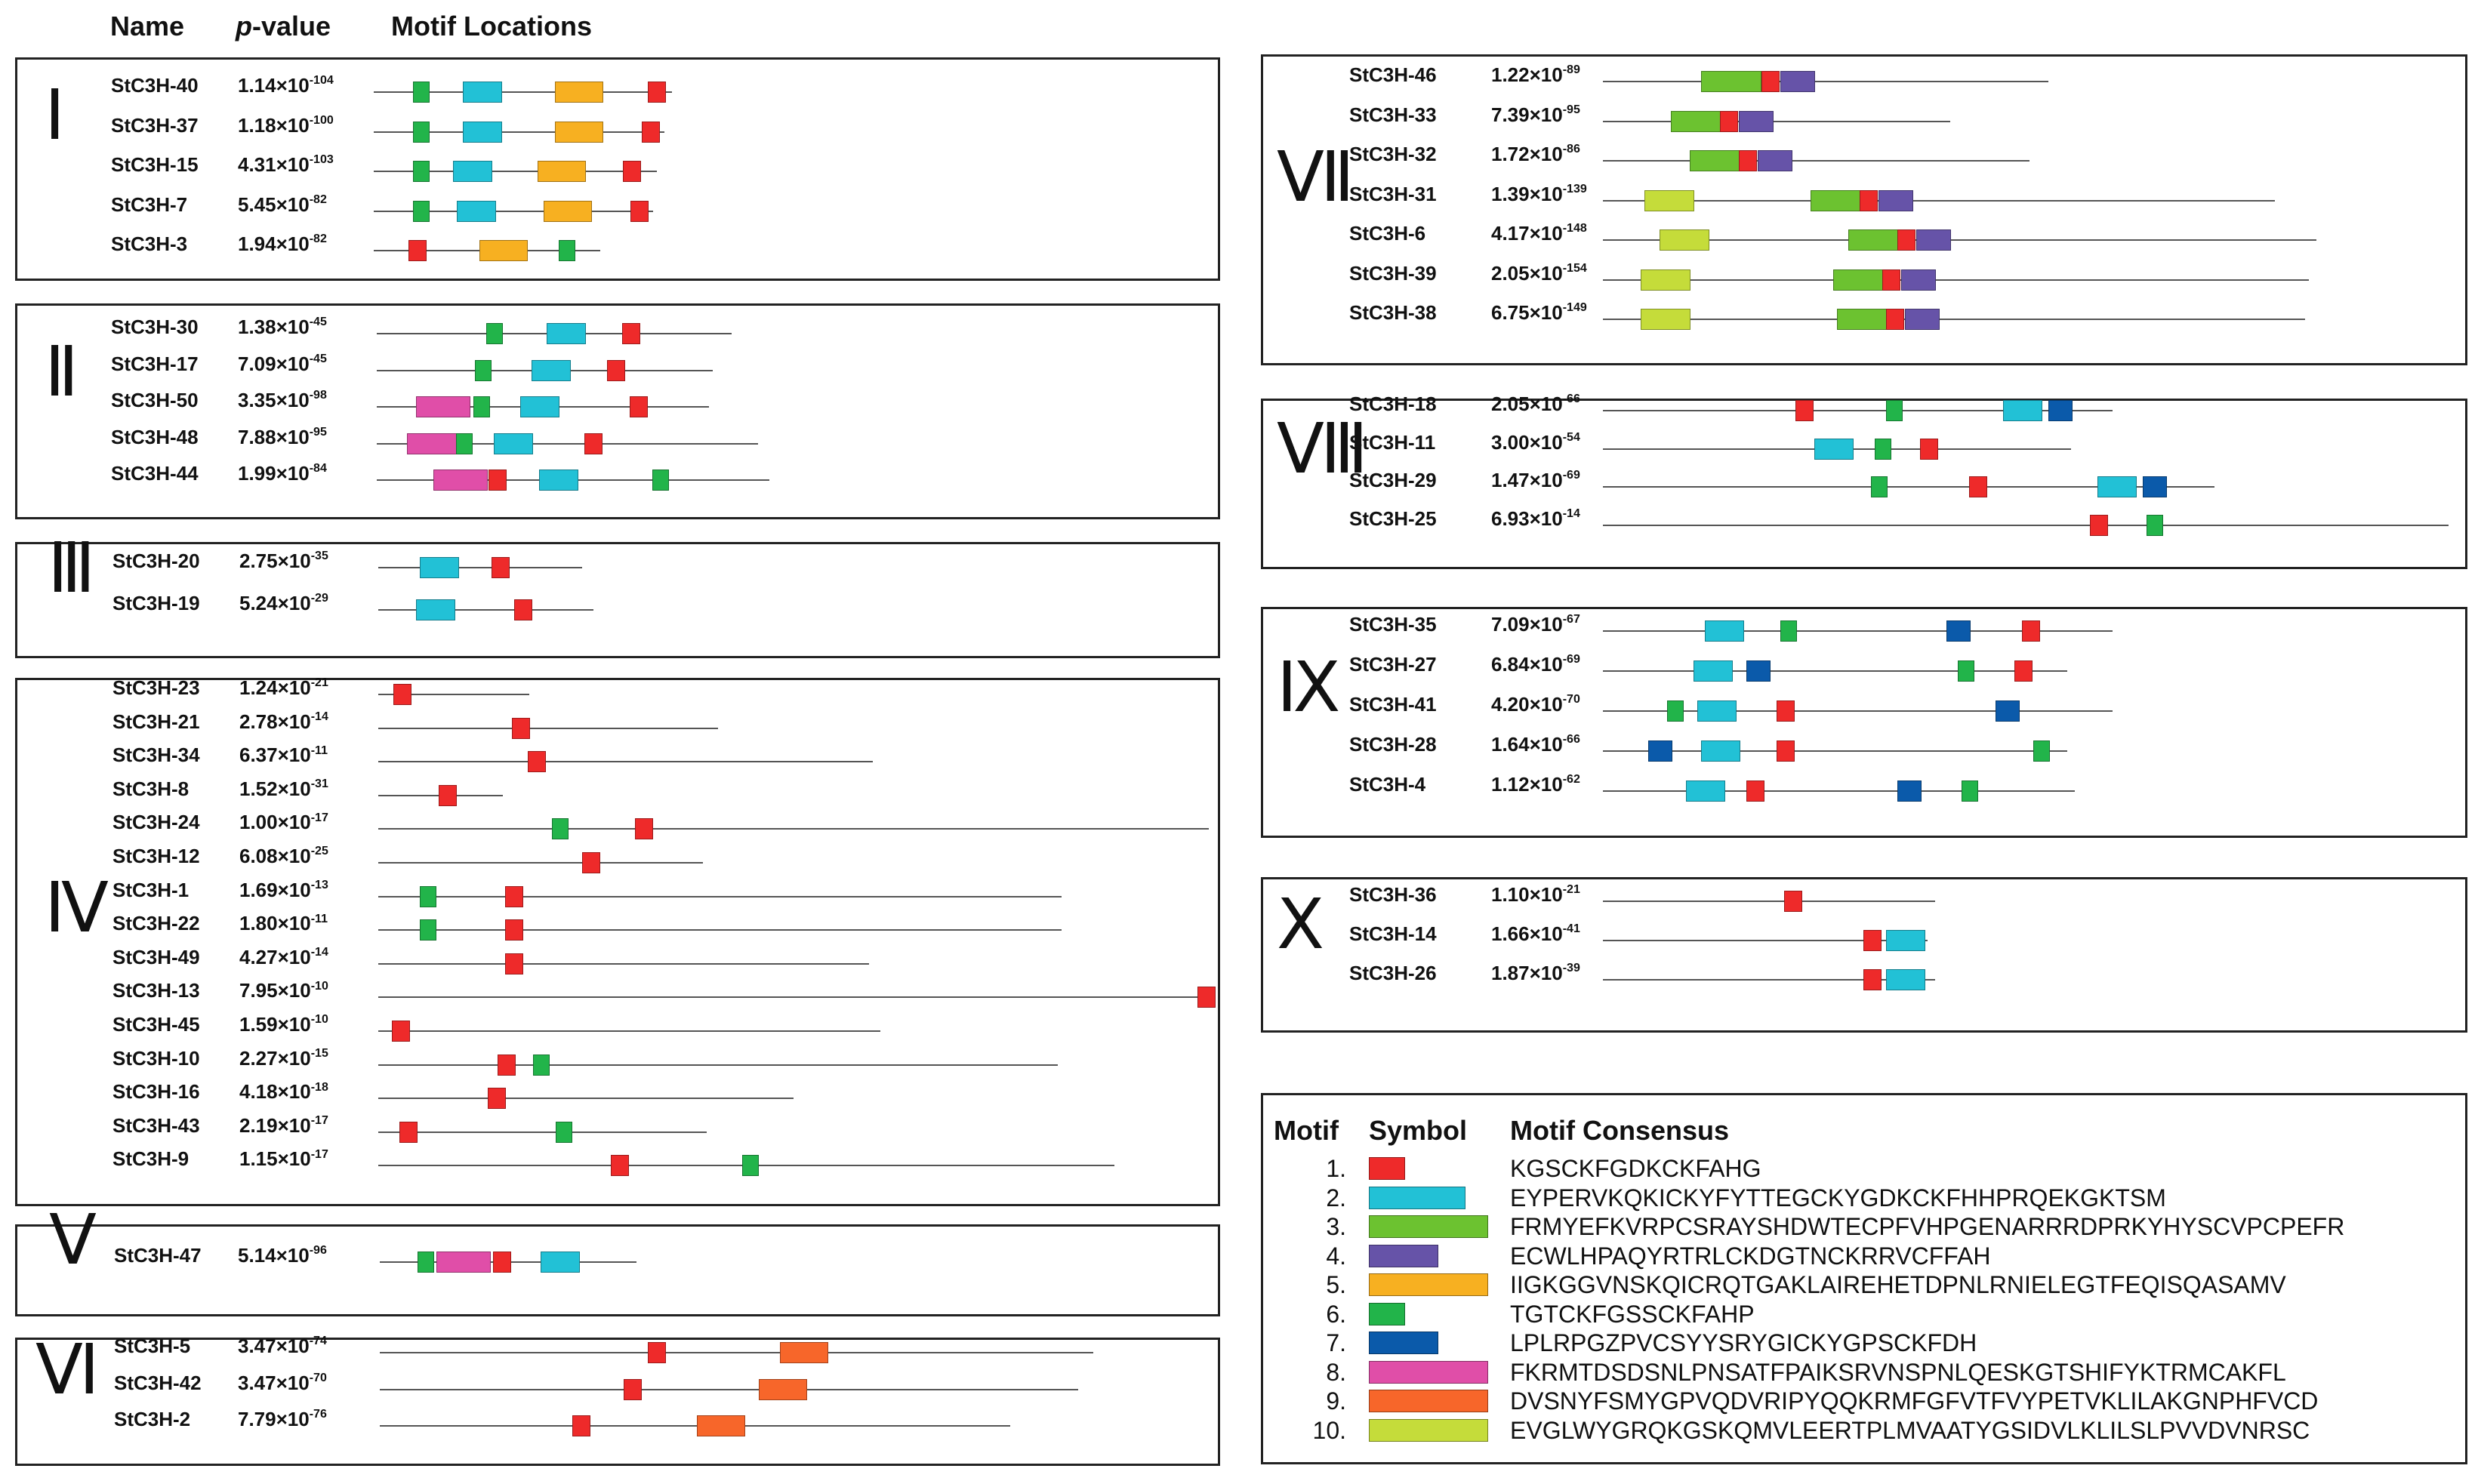 Image resolution: width=2481 pixels, height=1484 pixels. I want to click on group-roman-label: Ⅹ, so click(1301, 924).